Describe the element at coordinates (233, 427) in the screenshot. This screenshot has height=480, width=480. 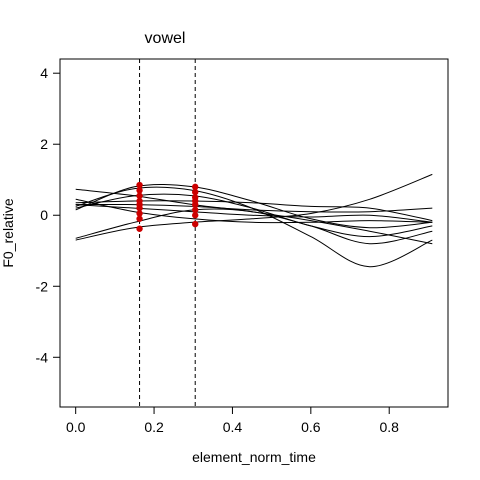
I see `x-tick-label: 0.4` at that location.